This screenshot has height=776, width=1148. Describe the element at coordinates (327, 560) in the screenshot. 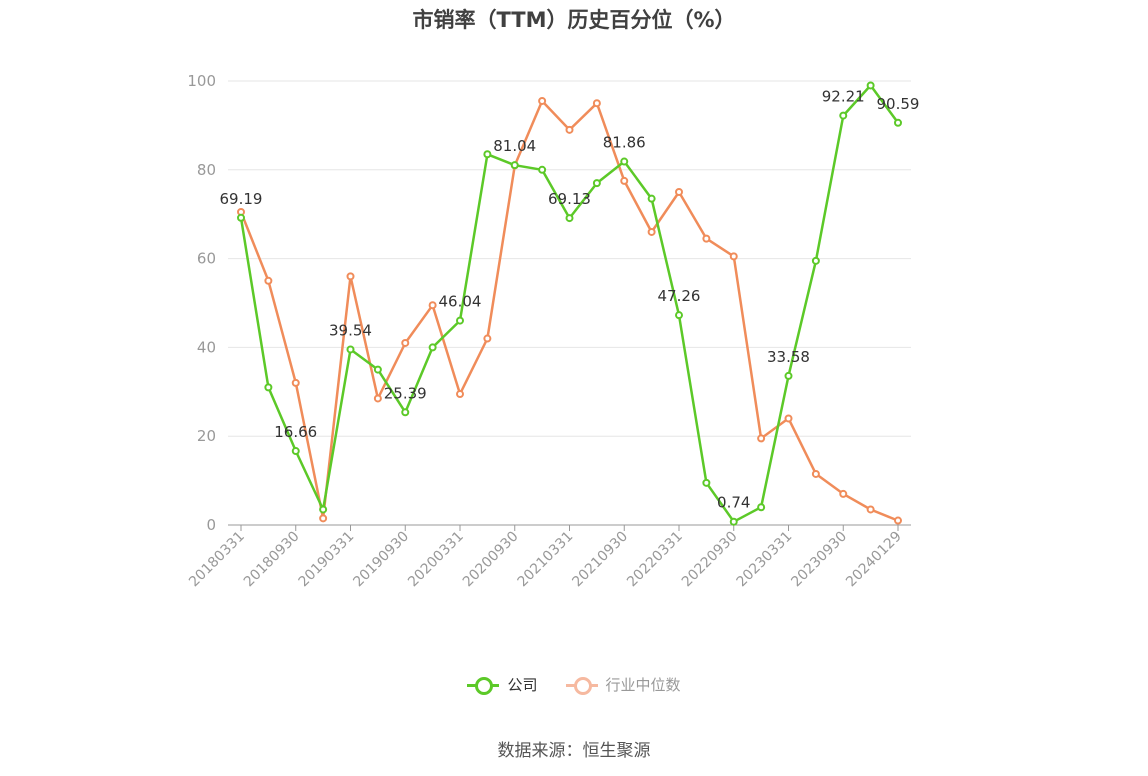

I see `x-tick-label-20190331: 20190331` at that location.